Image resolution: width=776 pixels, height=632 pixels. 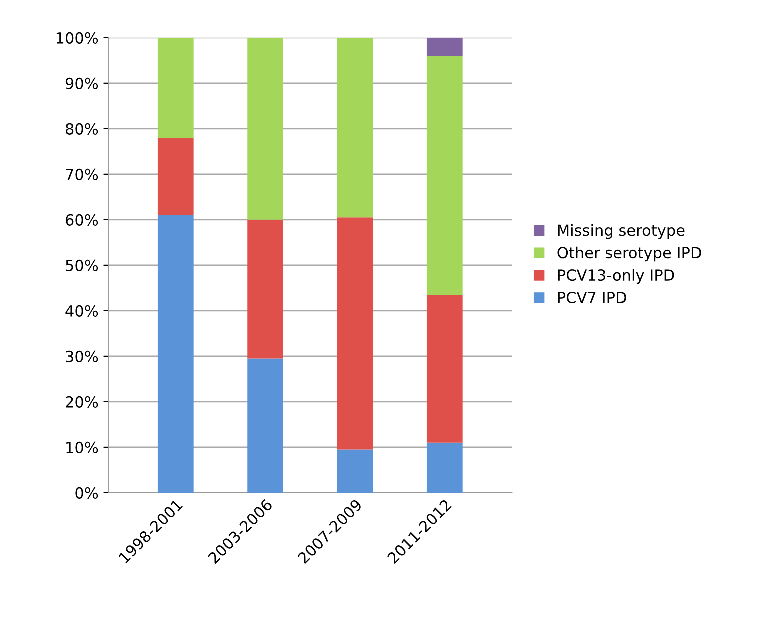 I want to click on y-tick-label: 100%, so click(x=77, y=38).